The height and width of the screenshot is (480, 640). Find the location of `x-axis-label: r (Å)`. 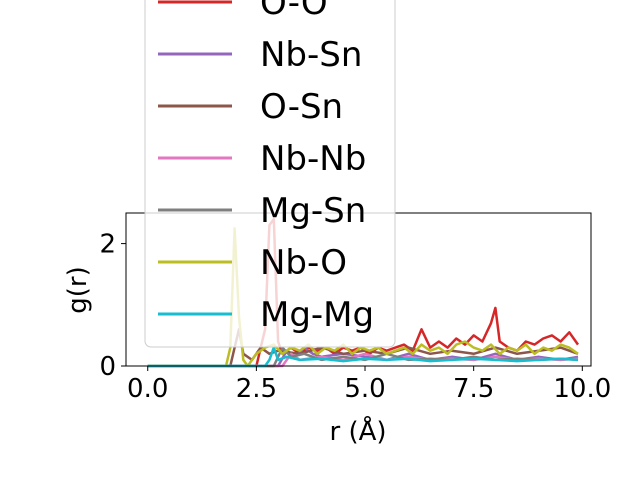

x-axis-label: r (Å) is located at coordinates (357, 431).